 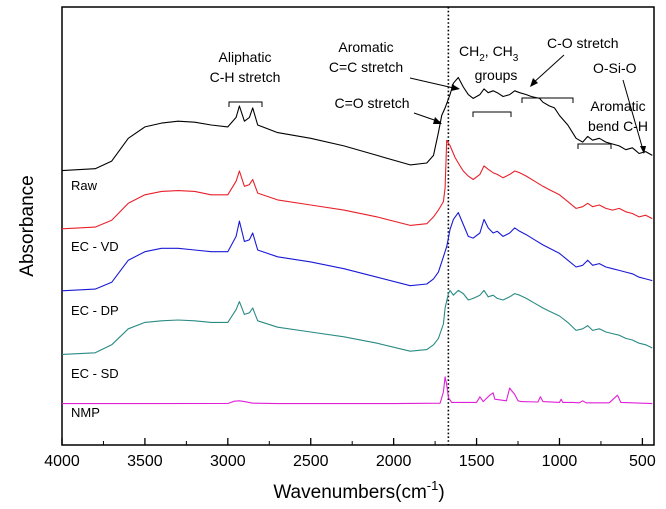 What do you see at coordinates (352, 441) in the screenshot?
I see `x-axis-ticks` at bounding box center [352, 441].